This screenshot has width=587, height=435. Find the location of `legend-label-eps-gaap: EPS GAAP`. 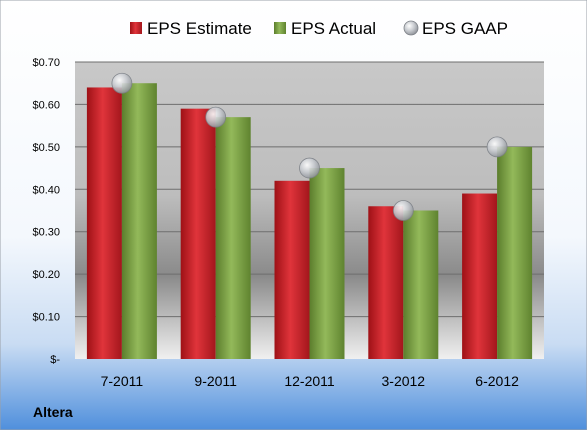

legend-label-eps-gaap: EPS GAAP is located at coordinates (465, 28).